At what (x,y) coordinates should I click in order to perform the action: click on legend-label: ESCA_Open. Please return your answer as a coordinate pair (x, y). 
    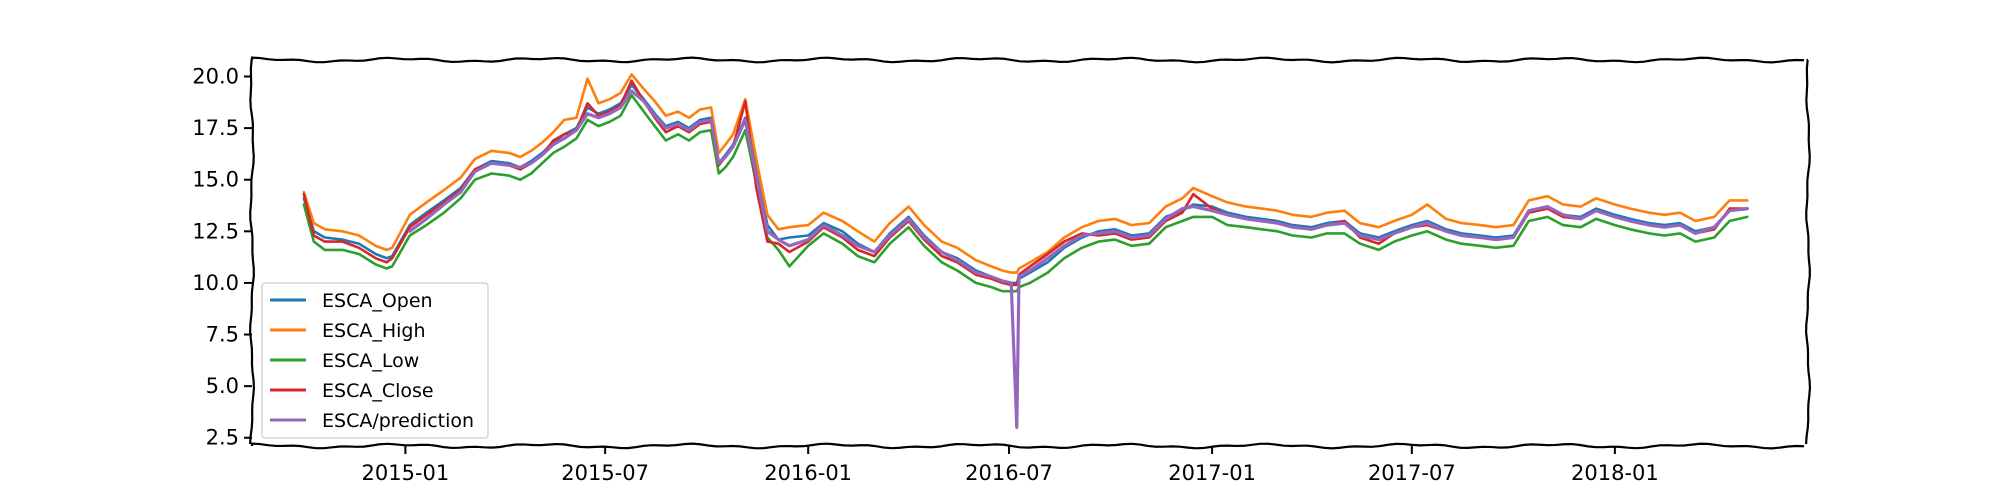
    Looking at the image, I should click on (377, 301).